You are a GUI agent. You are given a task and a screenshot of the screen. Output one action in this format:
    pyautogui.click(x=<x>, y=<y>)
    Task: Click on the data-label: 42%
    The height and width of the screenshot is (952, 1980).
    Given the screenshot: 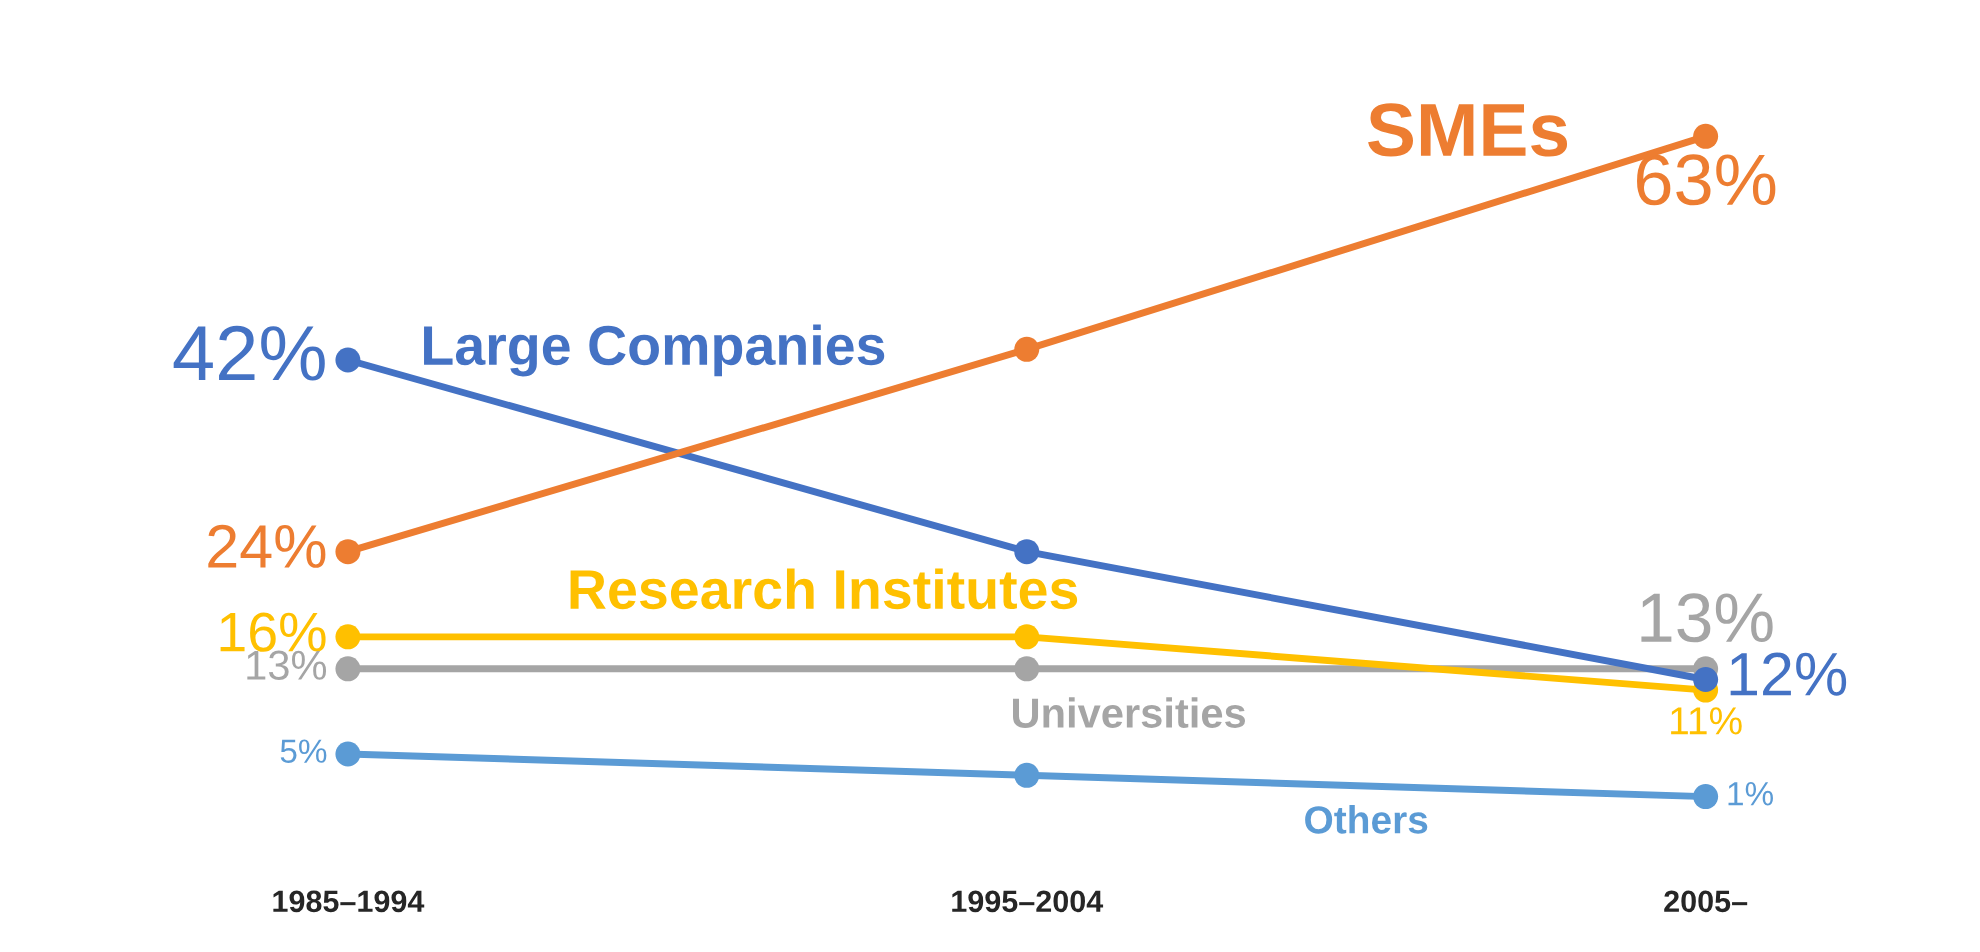 What is the action you would take?
    pyautogui.click(x=249, y=353)
    